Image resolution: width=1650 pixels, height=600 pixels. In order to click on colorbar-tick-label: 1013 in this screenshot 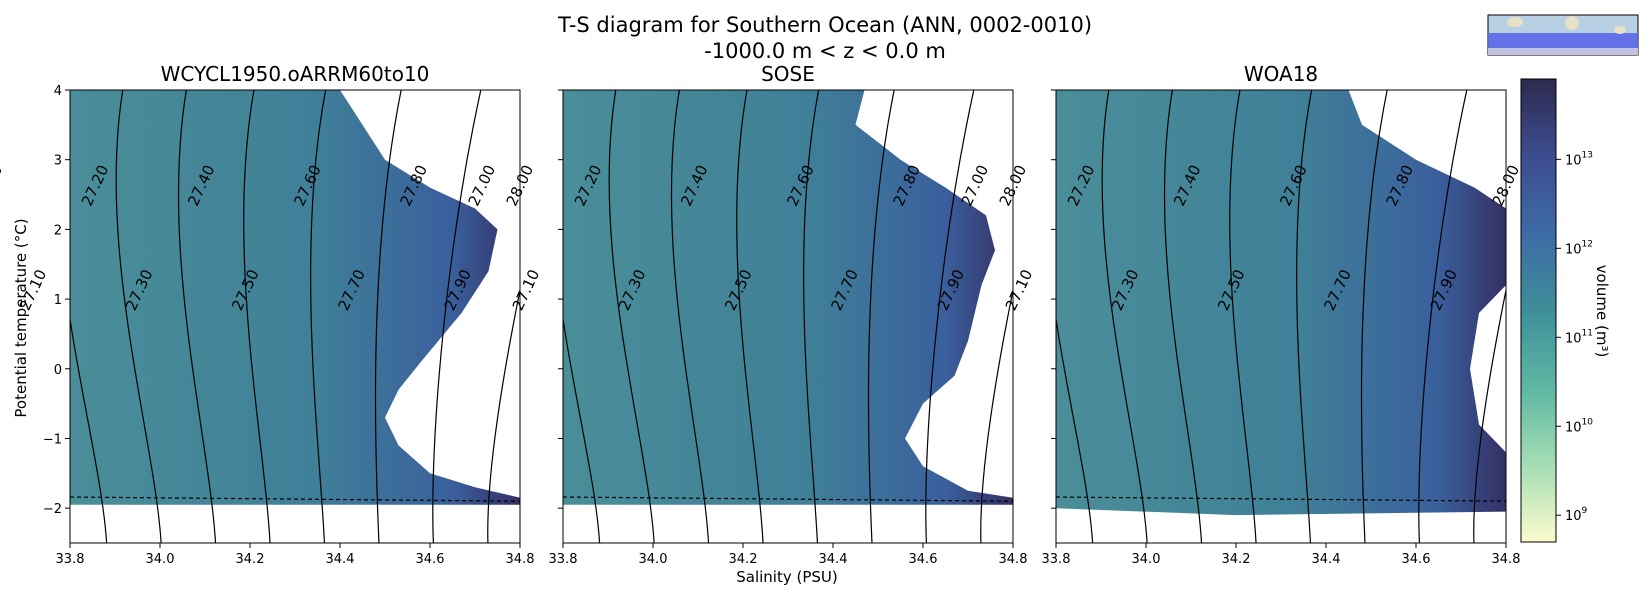, I will do `click(1579, 159)`.